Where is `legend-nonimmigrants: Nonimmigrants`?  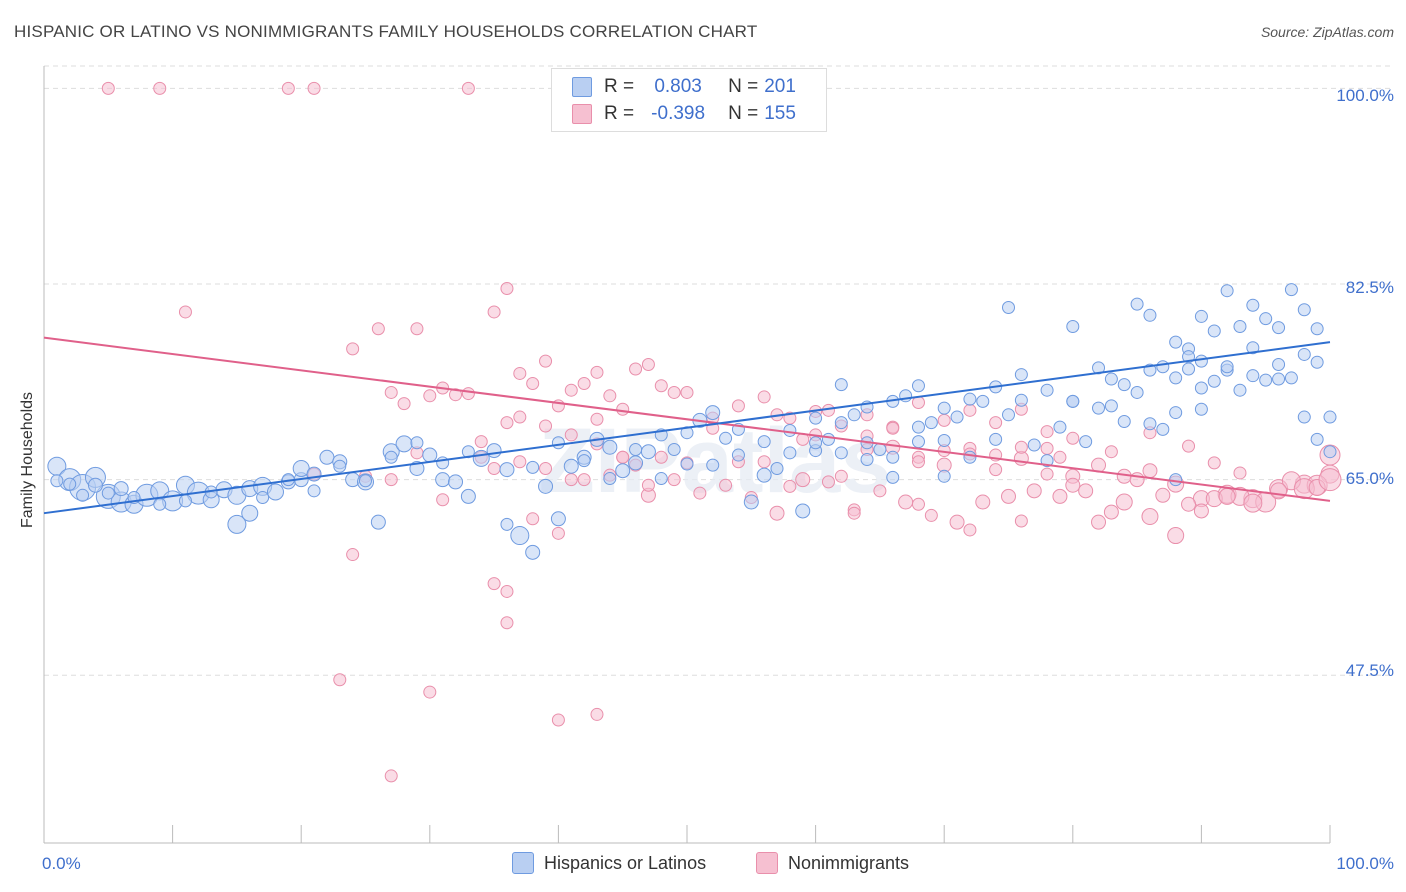 legend-nonimmigrants: Nonimmigrants is located at coordinates (832, 863).